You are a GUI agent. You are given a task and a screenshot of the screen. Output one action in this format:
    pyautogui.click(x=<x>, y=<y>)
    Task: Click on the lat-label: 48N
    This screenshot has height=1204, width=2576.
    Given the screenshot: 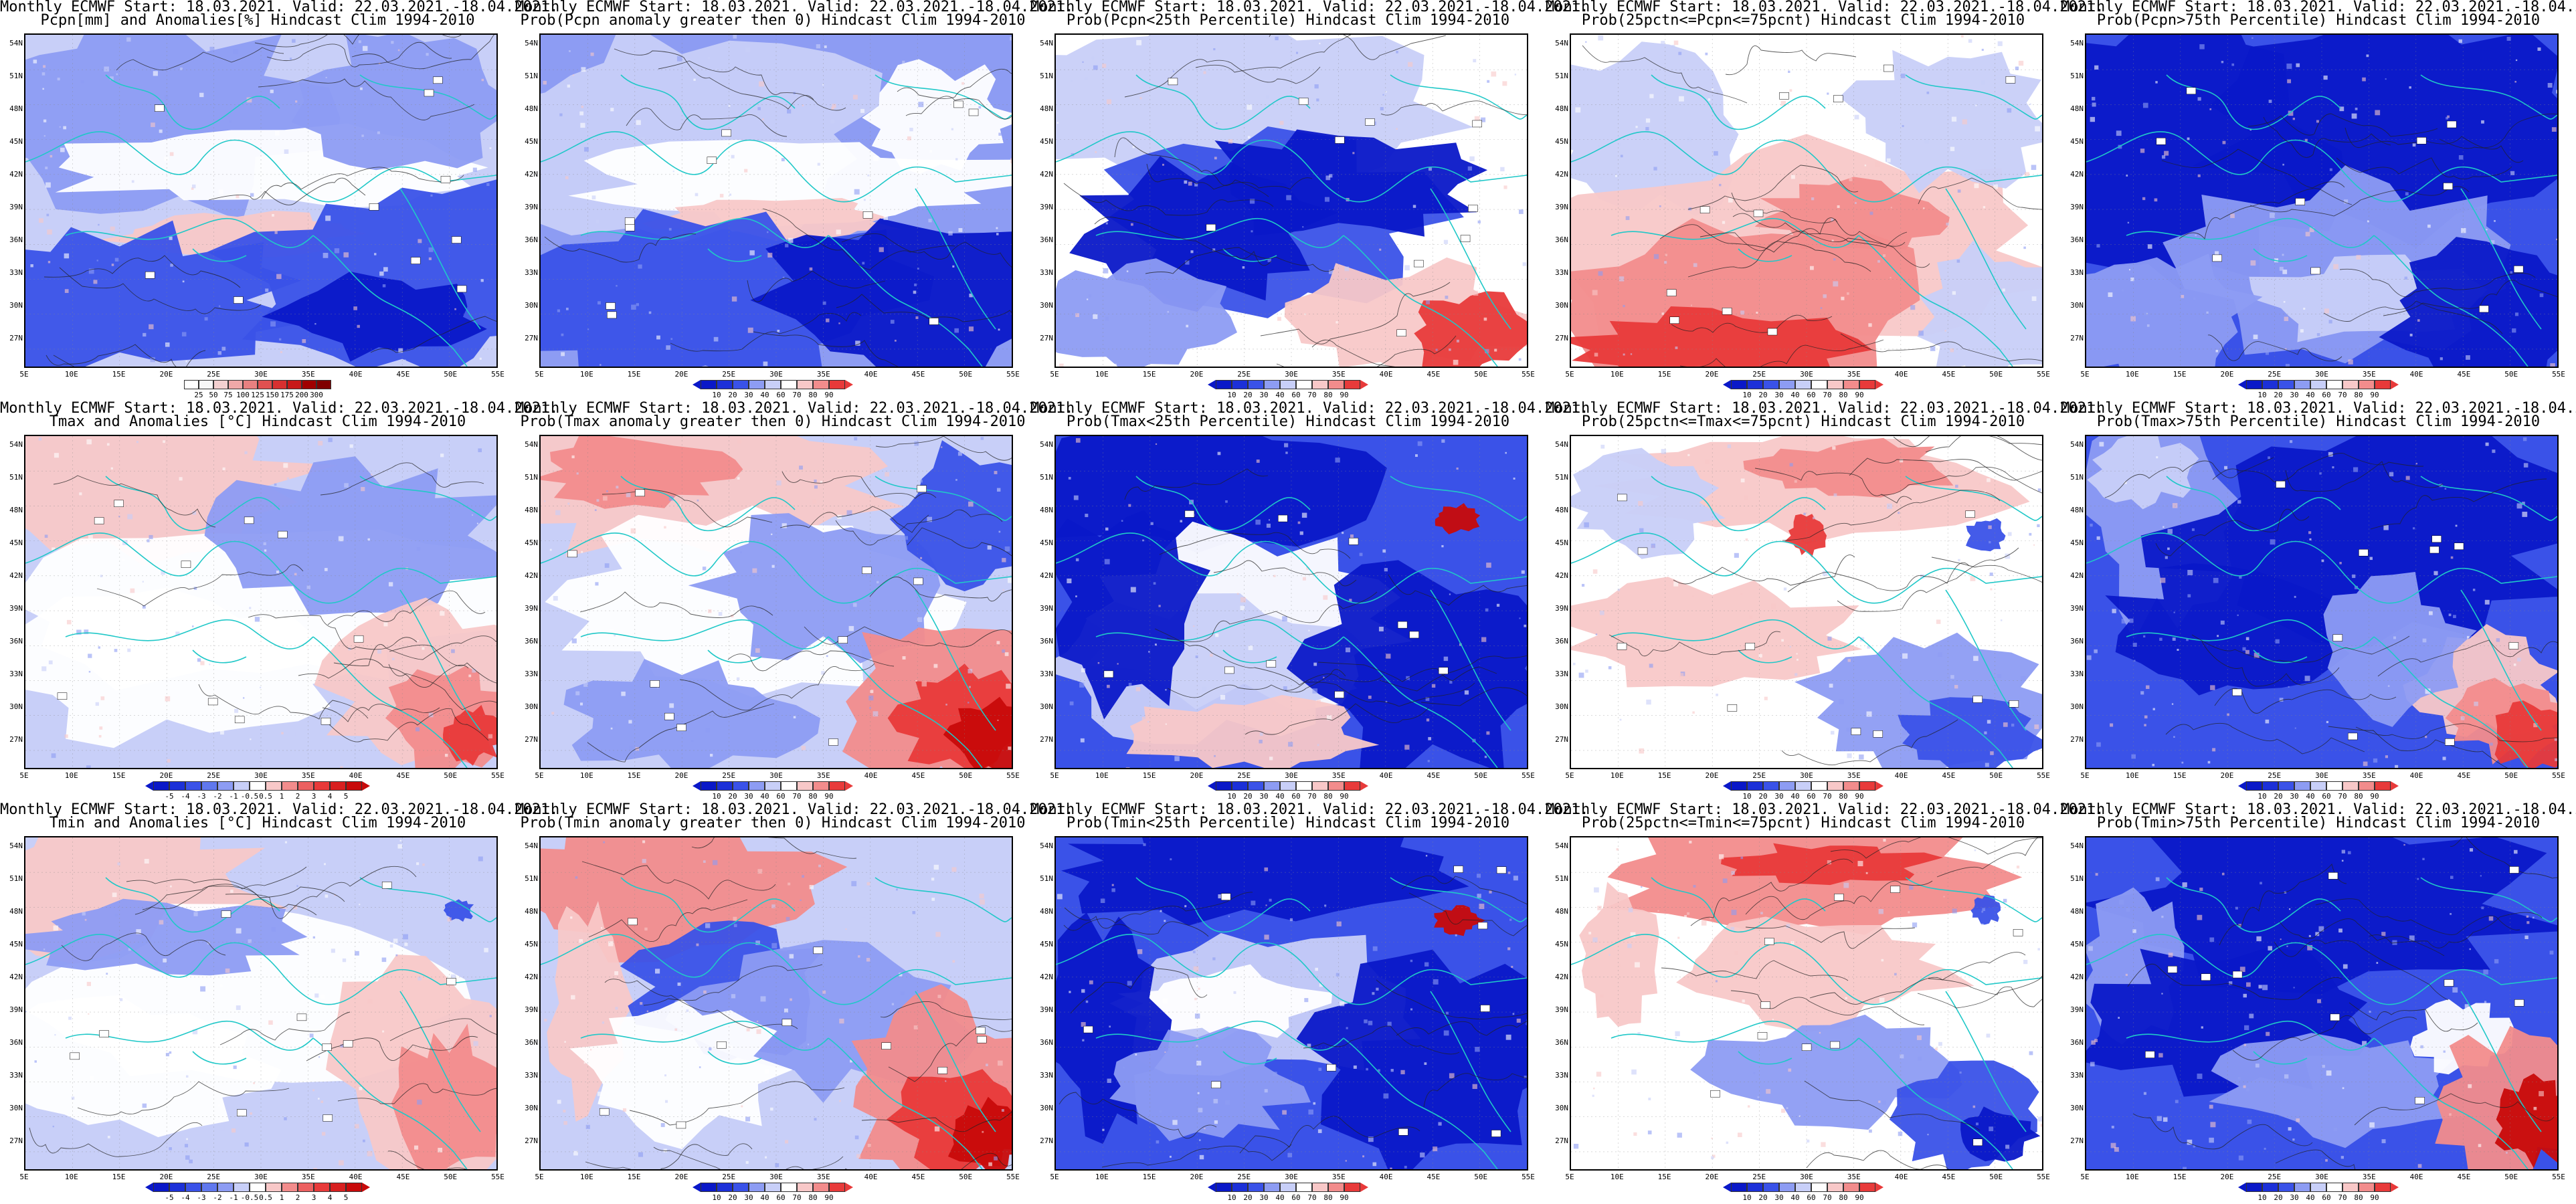 What is the action you would take?
    pyautogui.click(x=531, y=510)
    